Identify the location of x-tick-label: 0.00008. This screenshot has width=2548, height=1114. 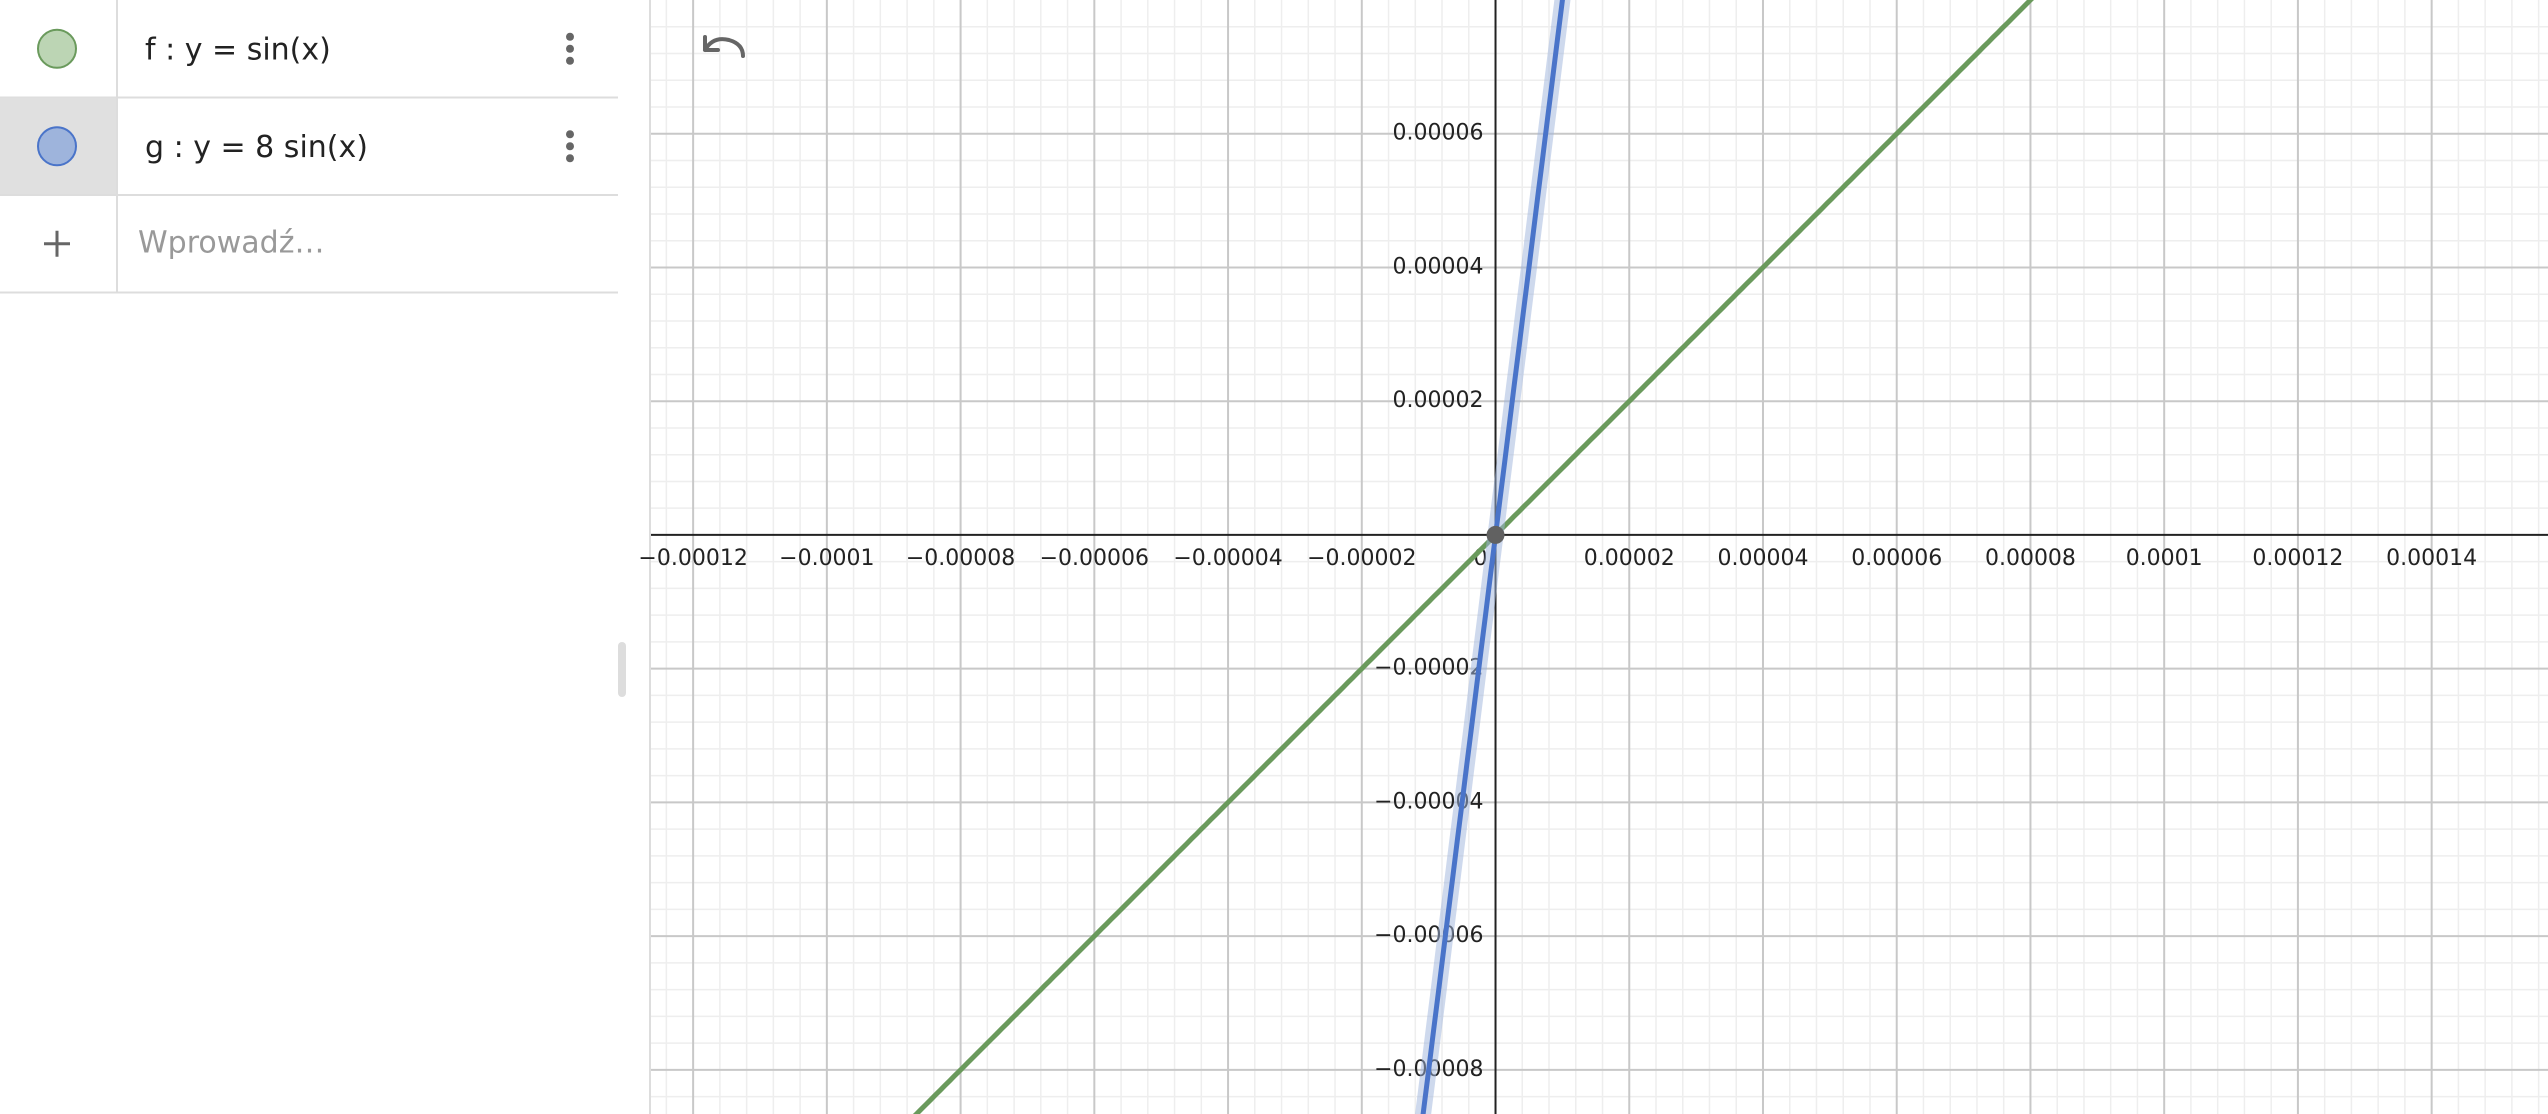
(2030, 558).